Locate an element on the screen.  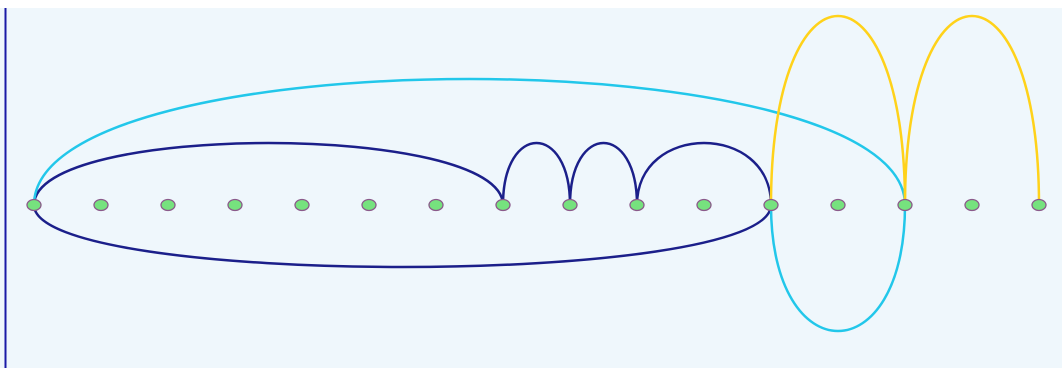
arc-7-8-top is located at coordinates (536, 174).